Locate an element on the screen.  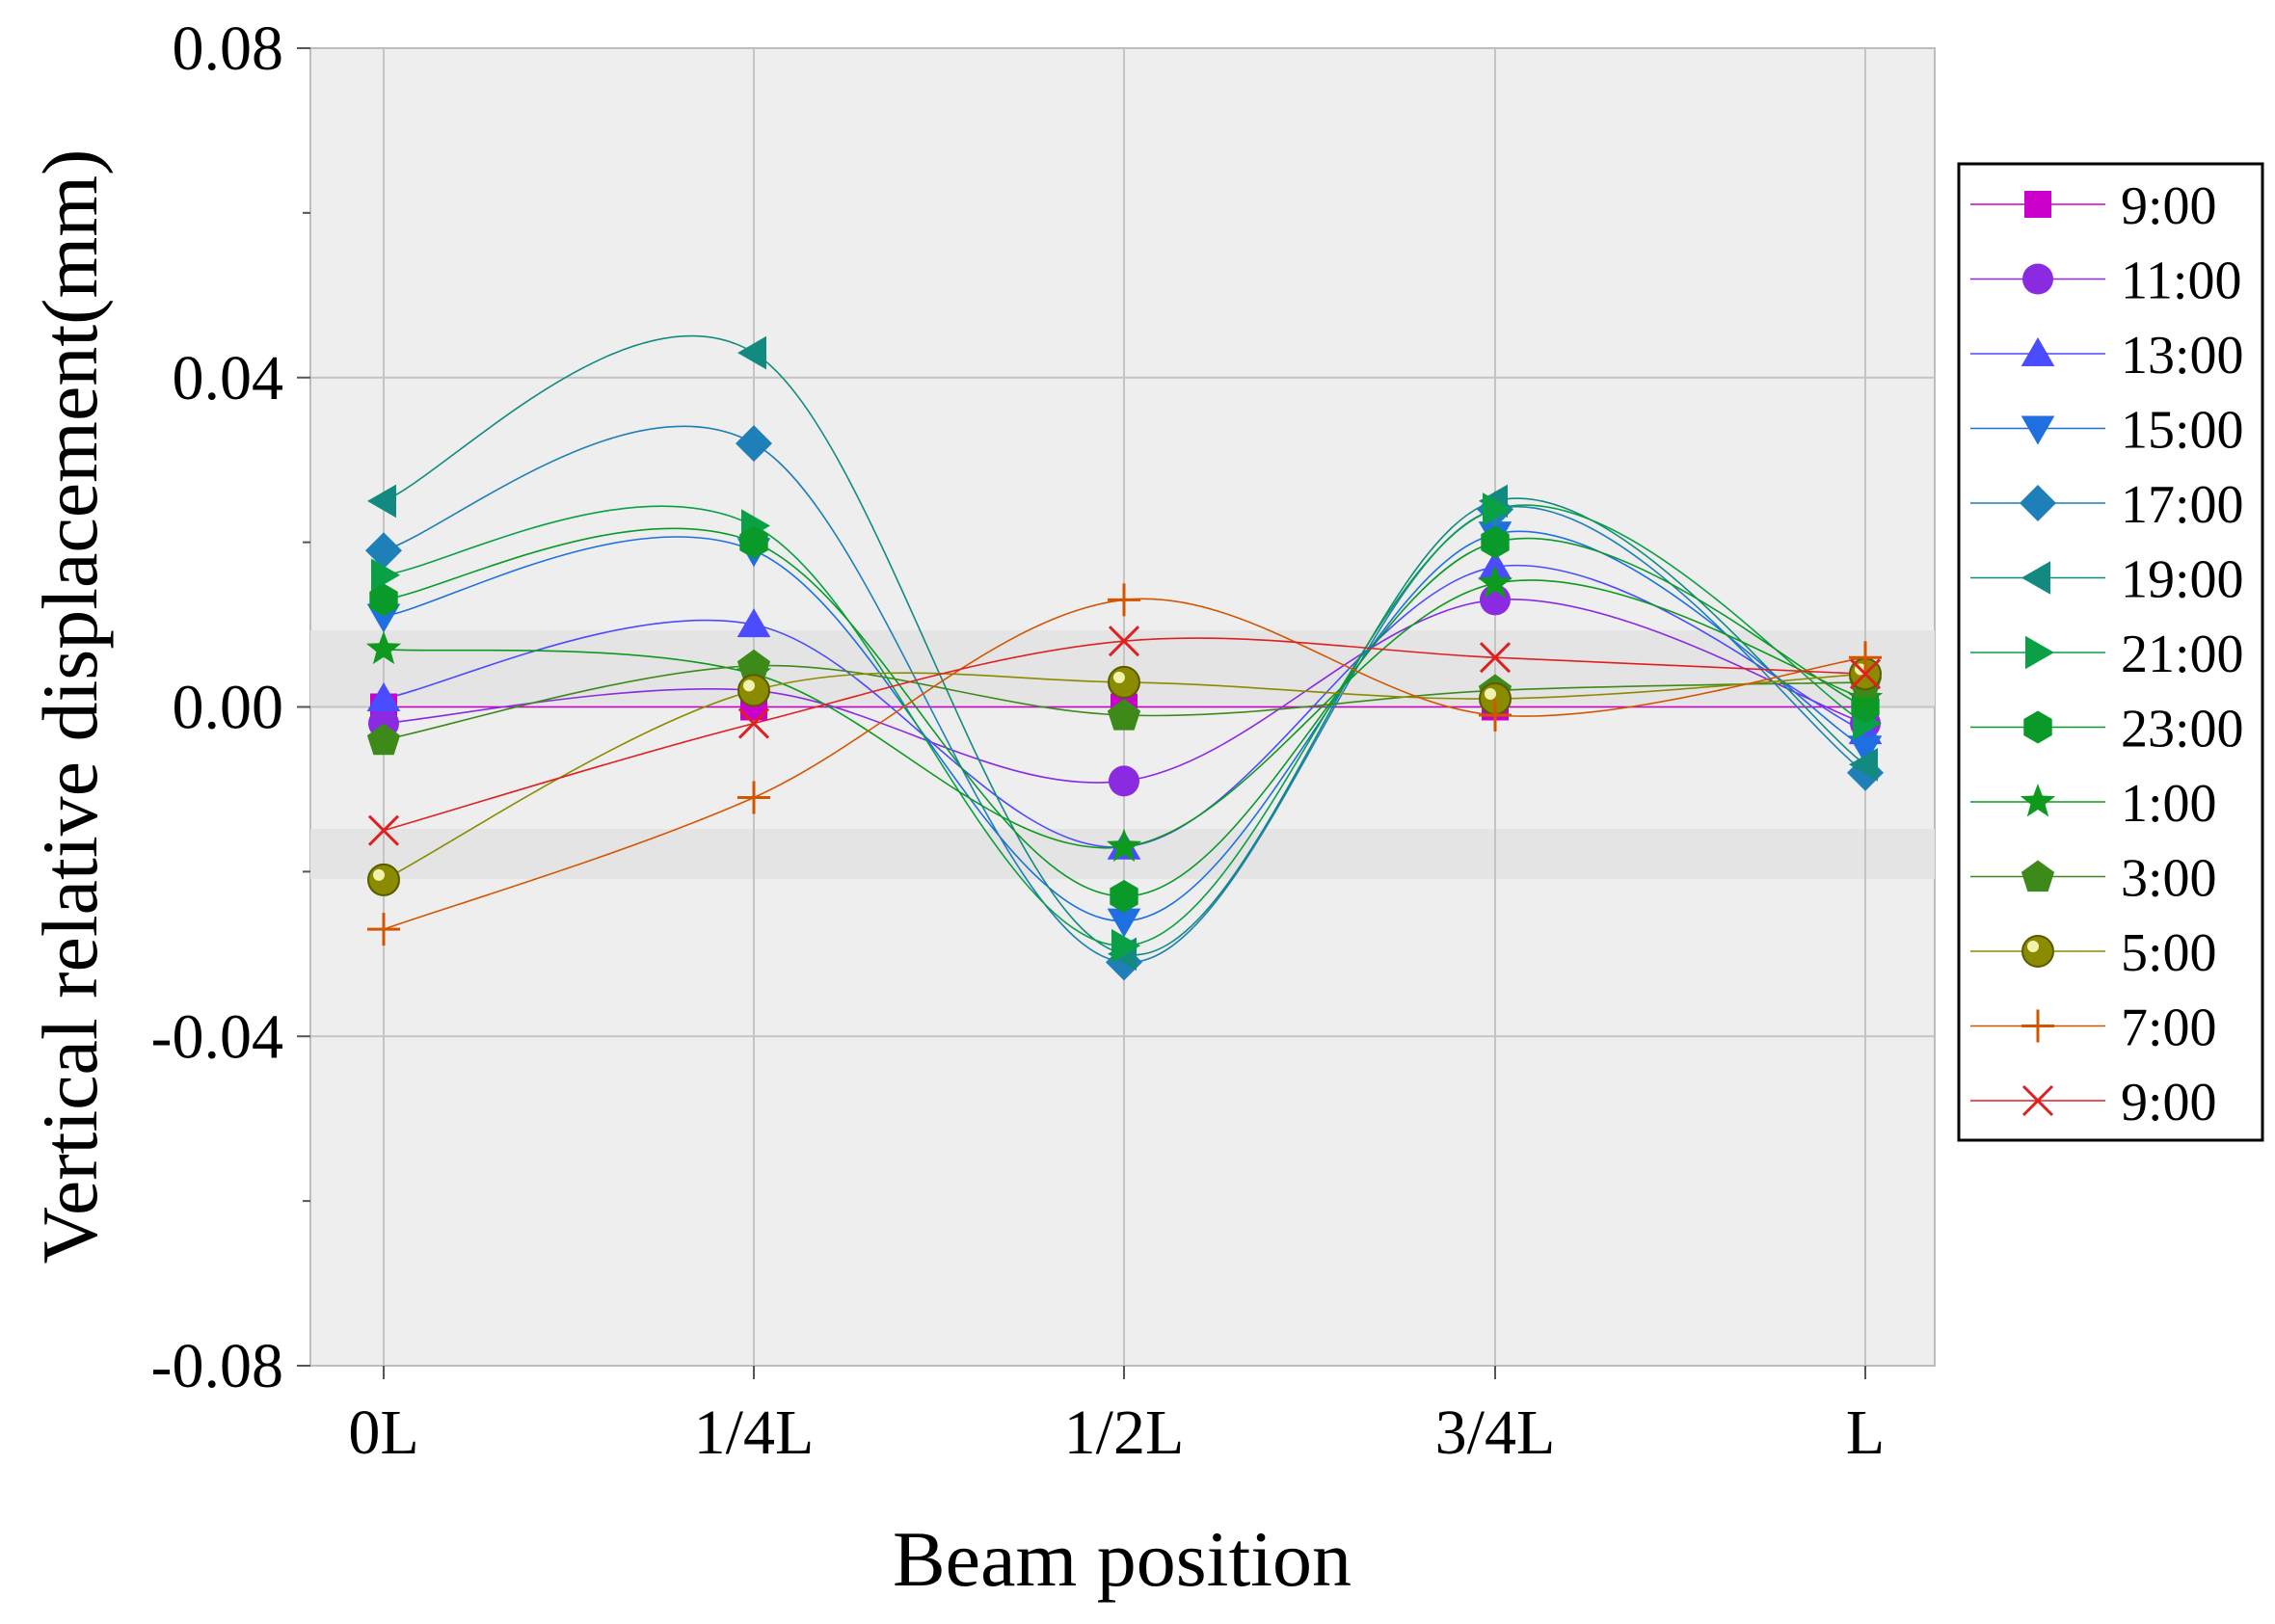
legend-label: 5:00 is located at coordinates (2169, 953).